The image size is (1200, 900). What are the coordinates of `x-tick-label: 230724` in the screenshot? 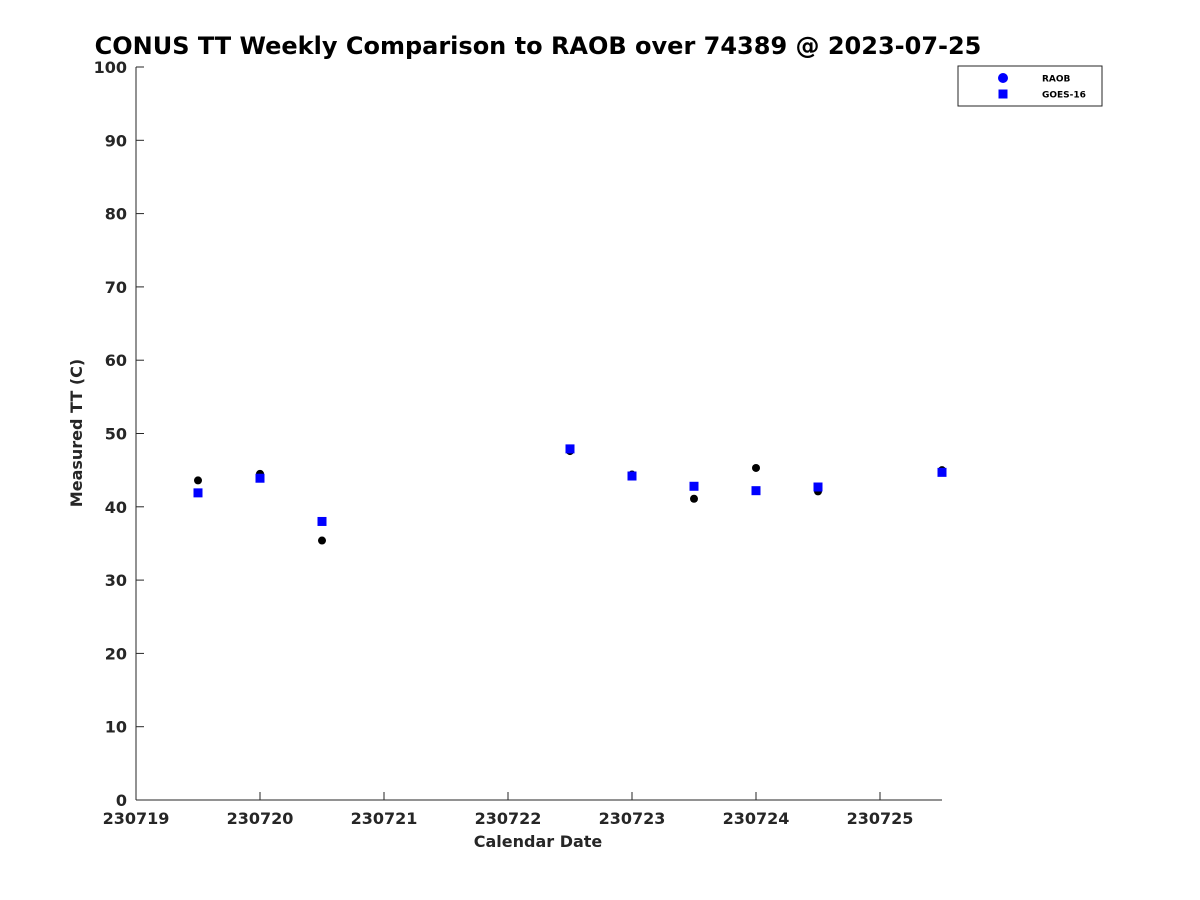 It's located at (756, 818).